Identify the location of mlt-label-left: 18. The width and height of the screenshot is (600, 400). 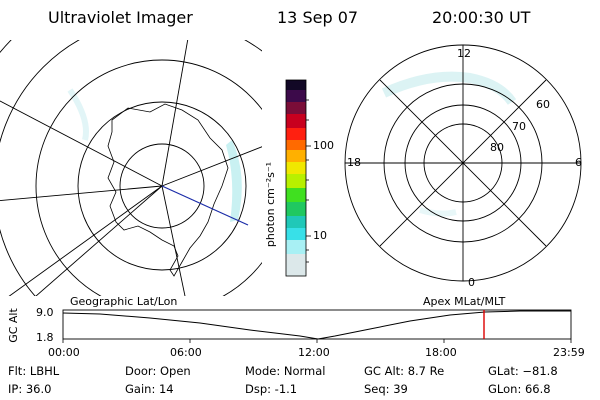
(354, 162).